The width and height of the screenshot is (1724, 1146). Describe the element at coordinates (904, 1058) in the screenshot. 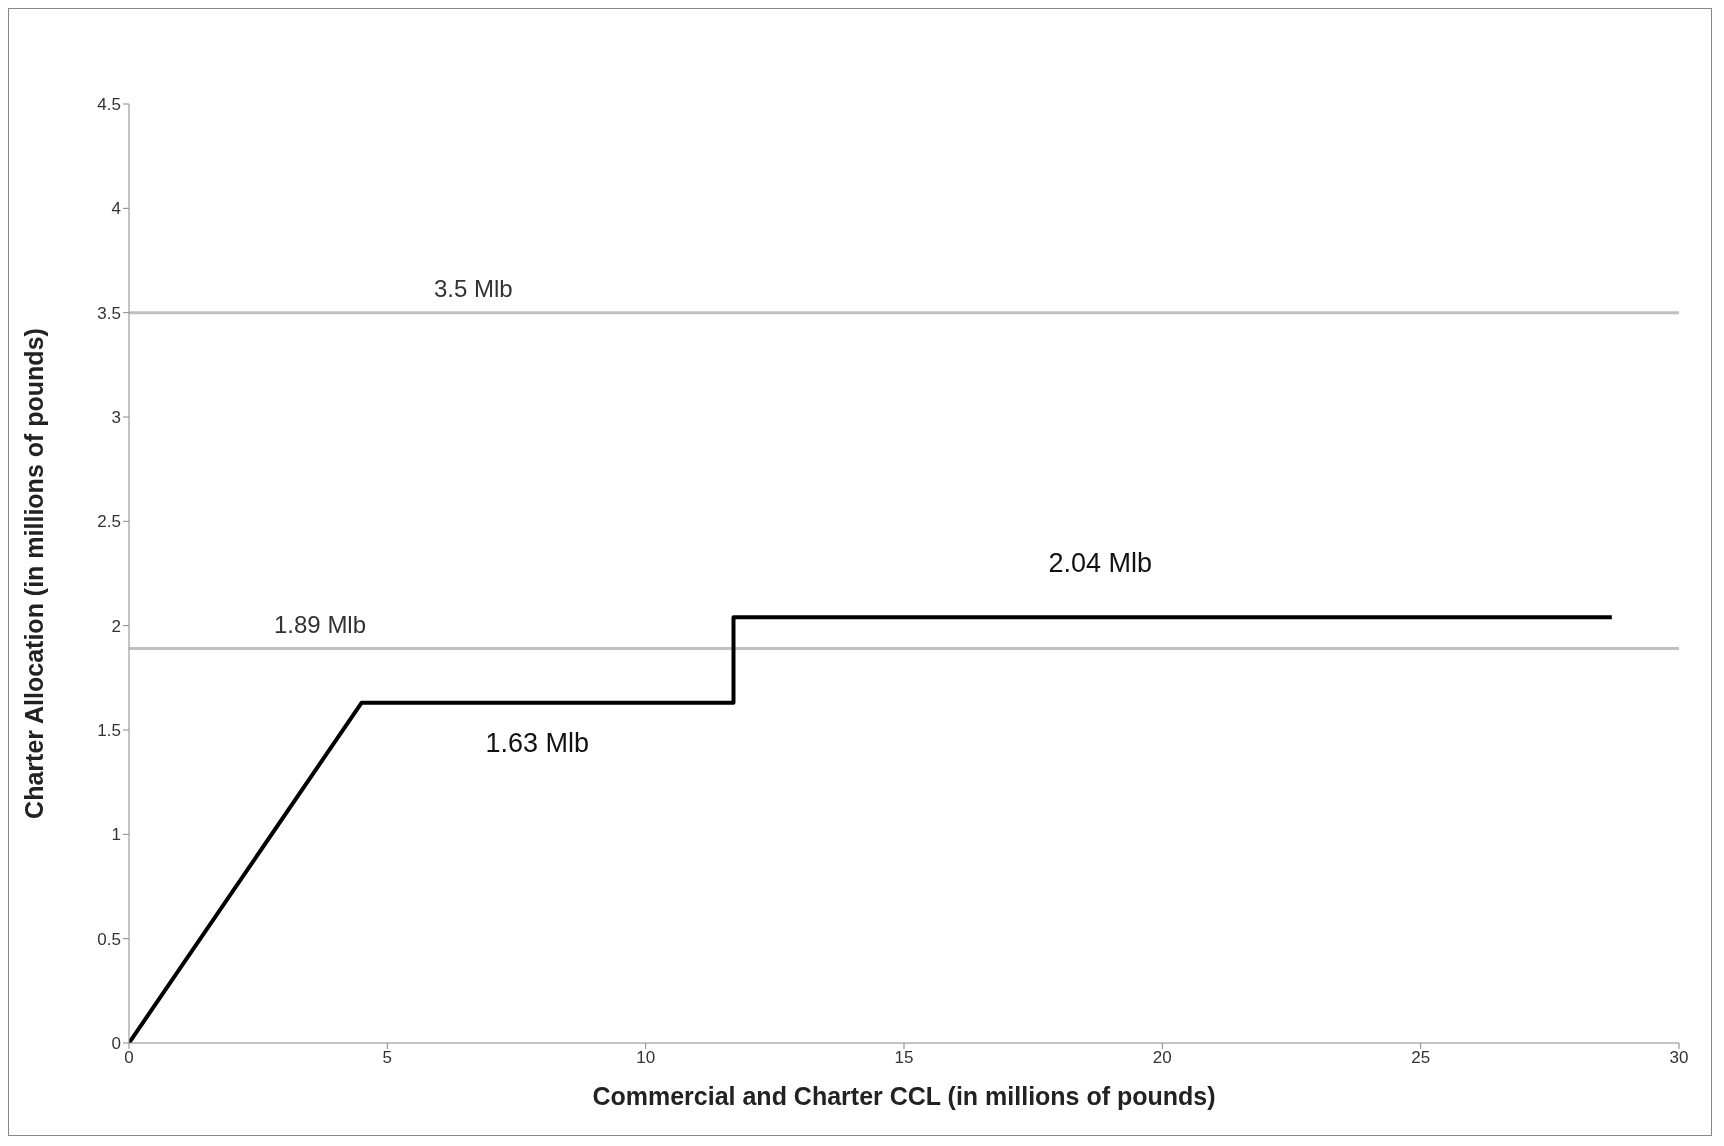

I see `x-tick-label: 15` at that location.